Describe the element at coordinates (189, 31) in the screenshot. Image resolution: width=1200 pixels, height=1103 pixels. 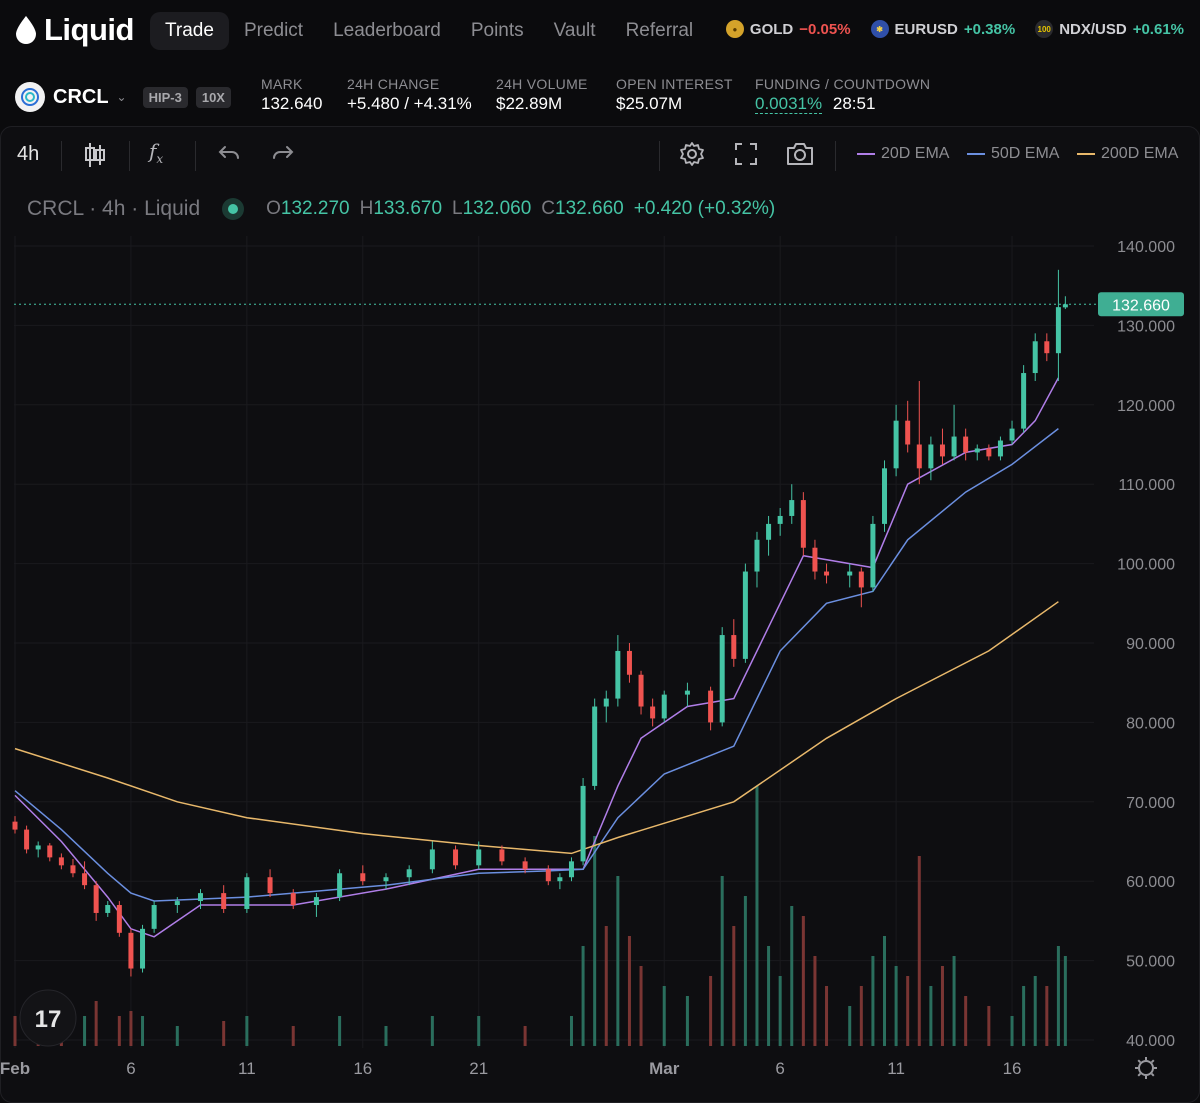
I see `nav-item-trade: Trade` at that location.